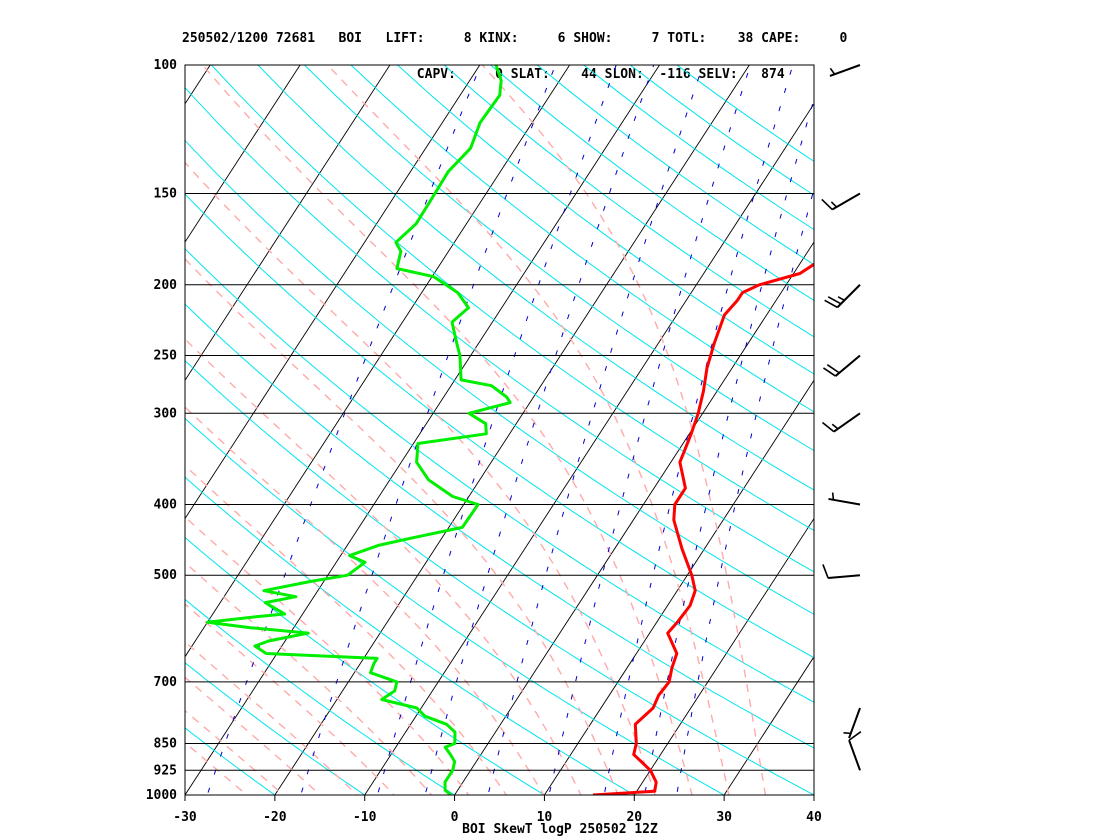  Describe the element at coordinates (165, 770) in the screenshot. I see `pressure-tick-label: 925` at that location.